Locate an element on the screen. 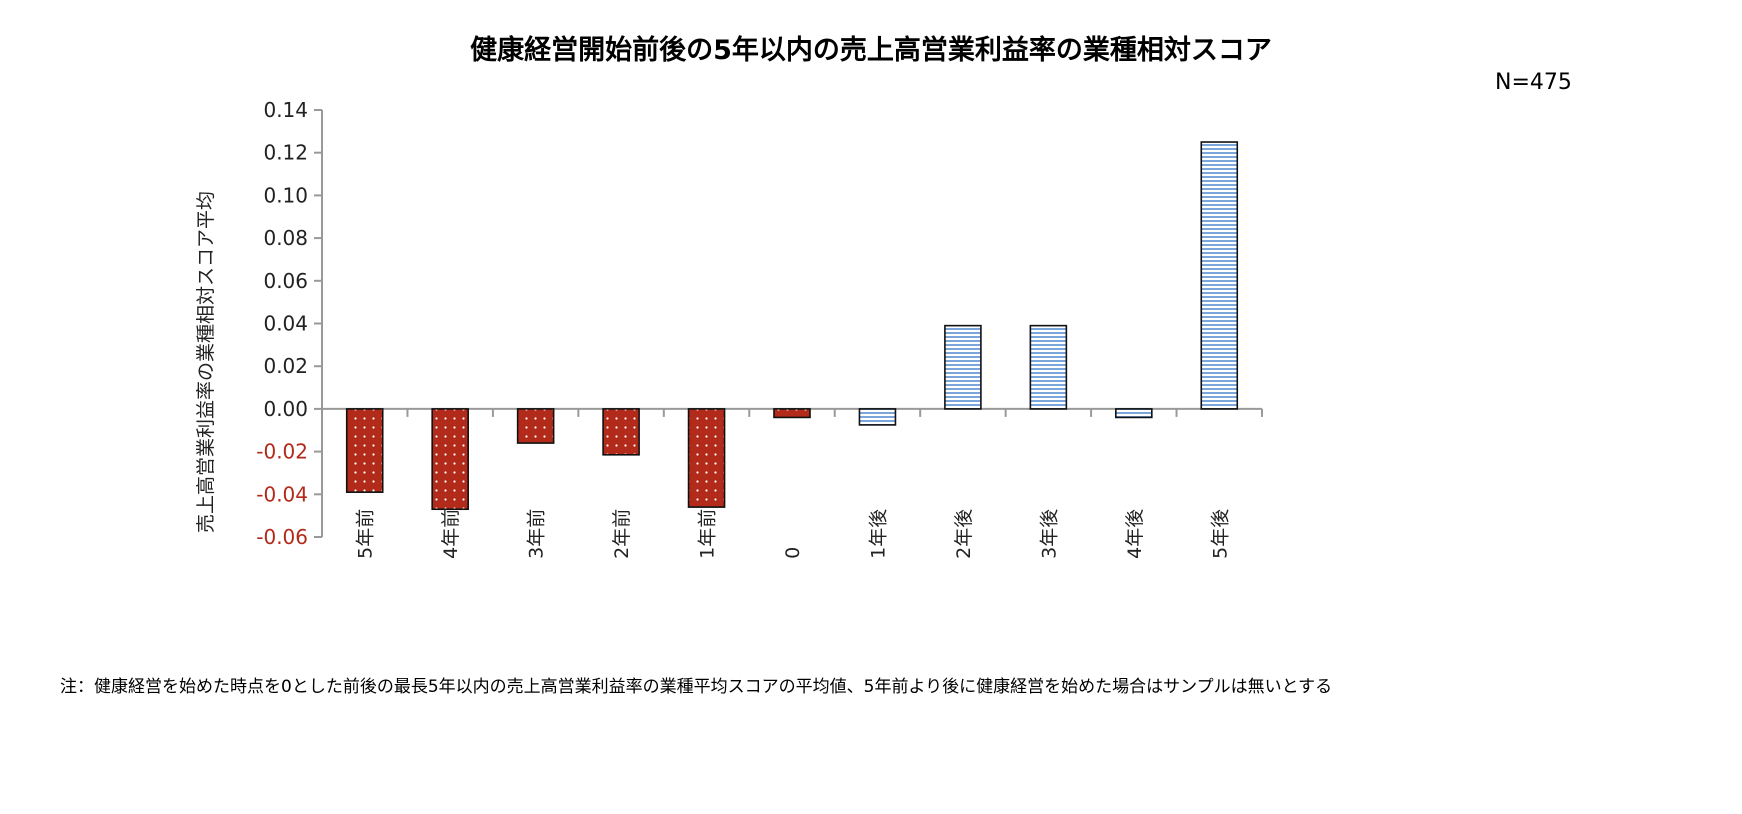  x-tick-label: 4年前 is located at coordinates (451, 534).